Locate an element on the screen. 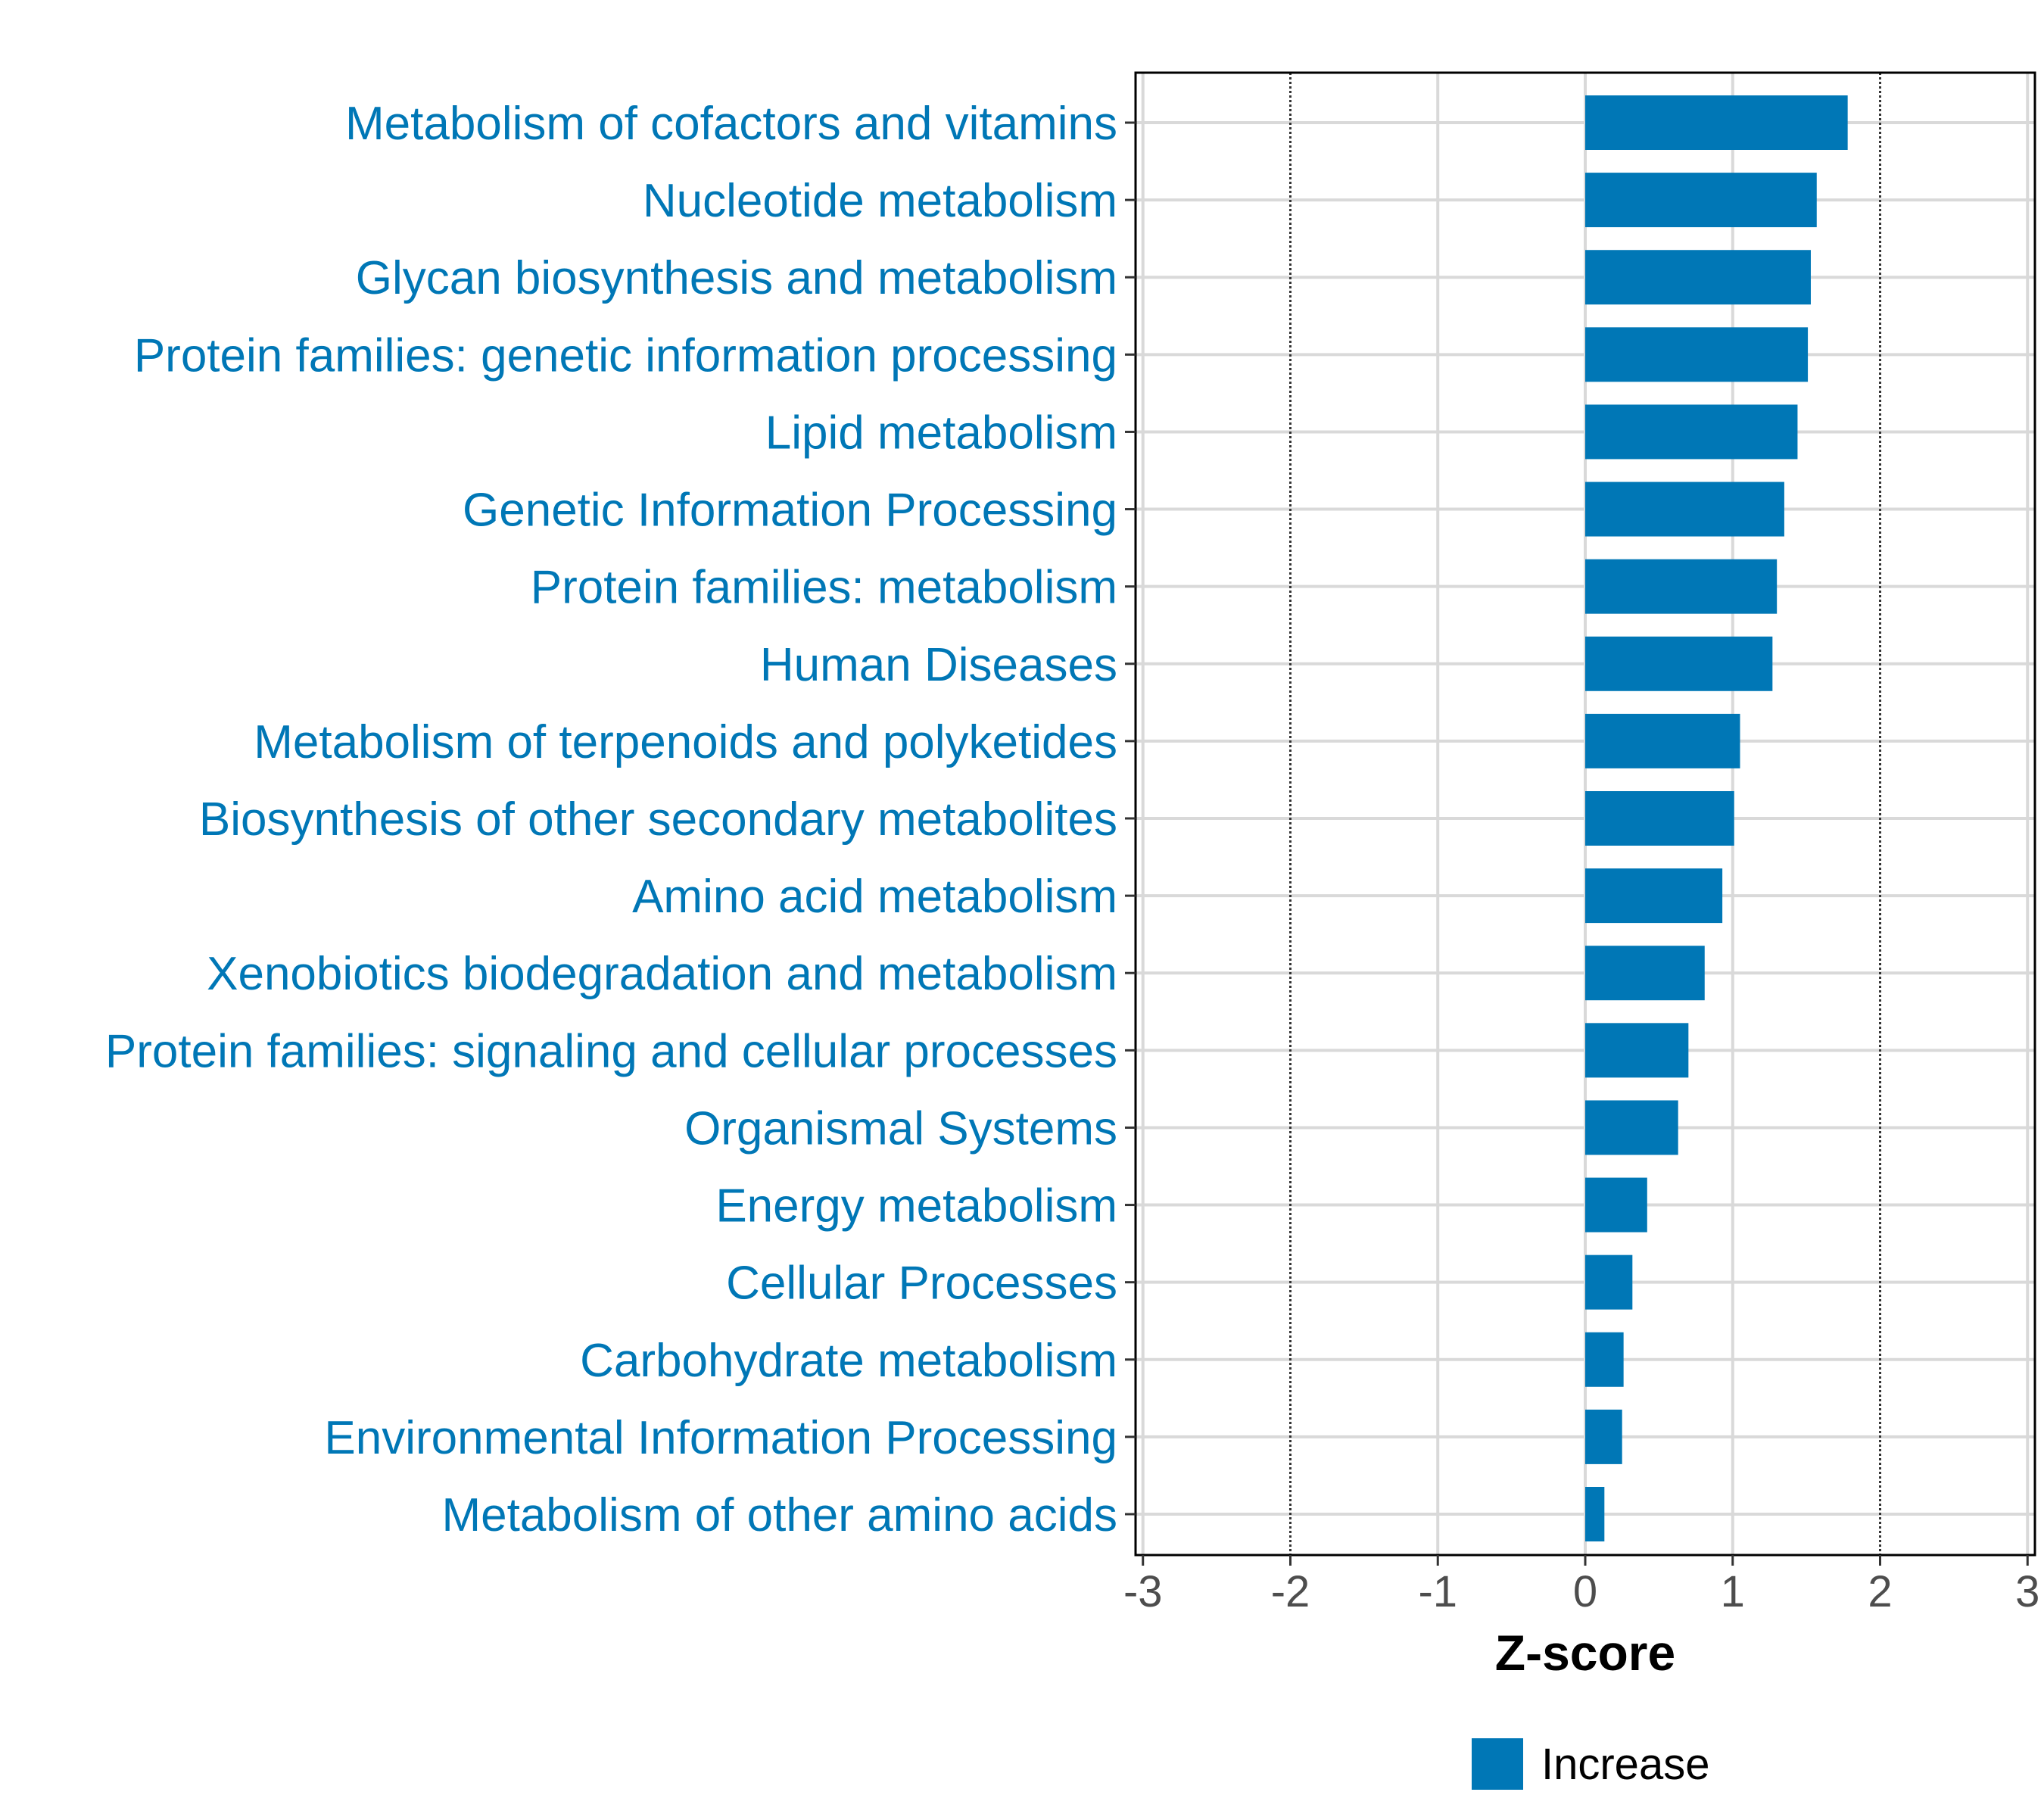 The image size is (2044, 1817). legend-label-increase: Increase is located at coordinates (1625, 1764).